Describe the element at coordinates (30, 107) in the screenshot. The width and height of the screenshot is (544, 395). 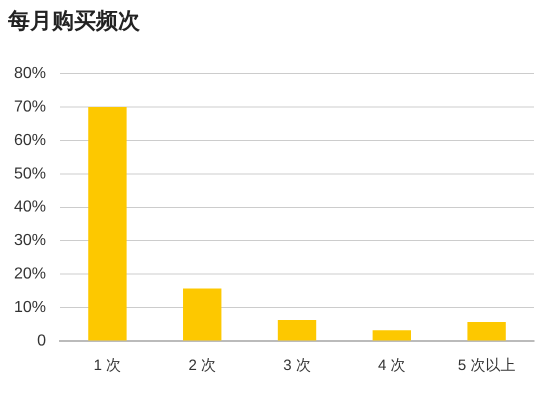
I see `y-tick-label: 70%` at that location.